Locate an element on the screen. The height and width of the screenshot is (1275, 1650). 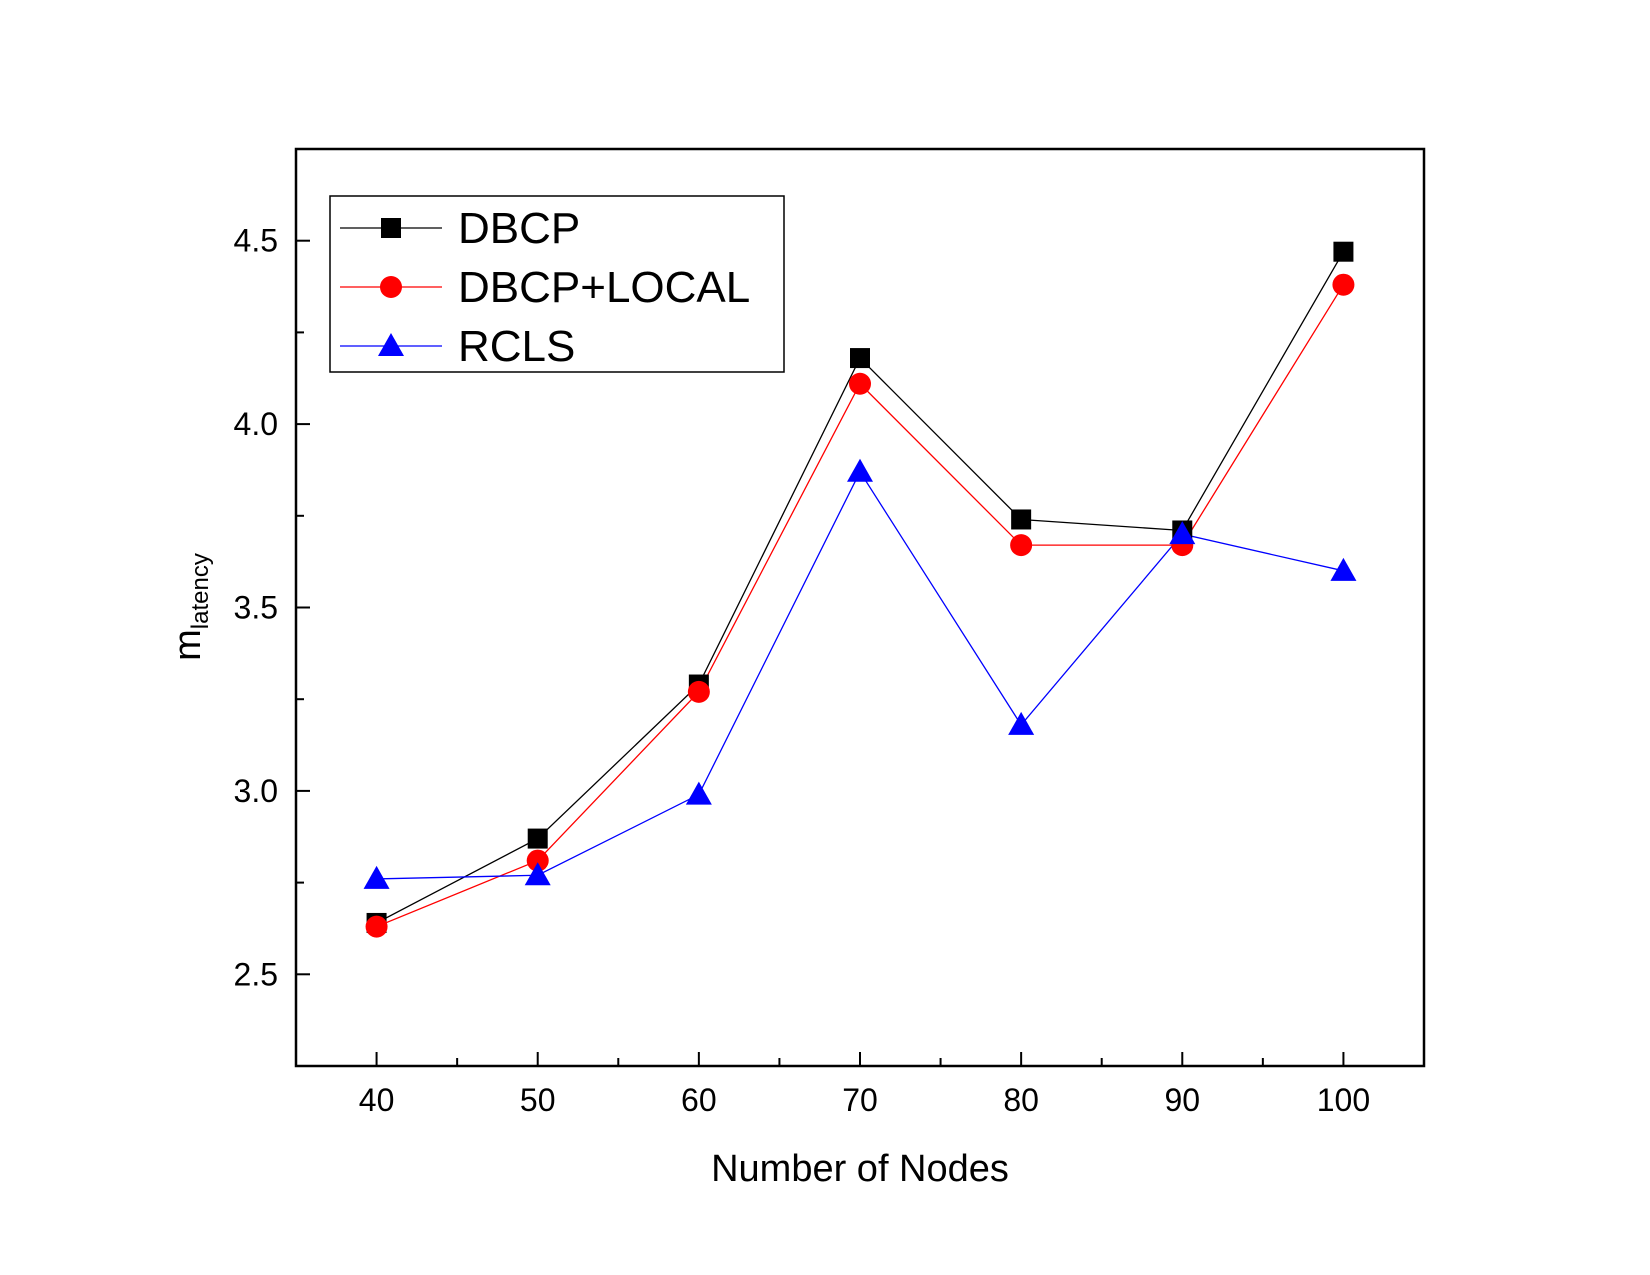
y-axis-label: mlatency is located at coordinates (190, 607).